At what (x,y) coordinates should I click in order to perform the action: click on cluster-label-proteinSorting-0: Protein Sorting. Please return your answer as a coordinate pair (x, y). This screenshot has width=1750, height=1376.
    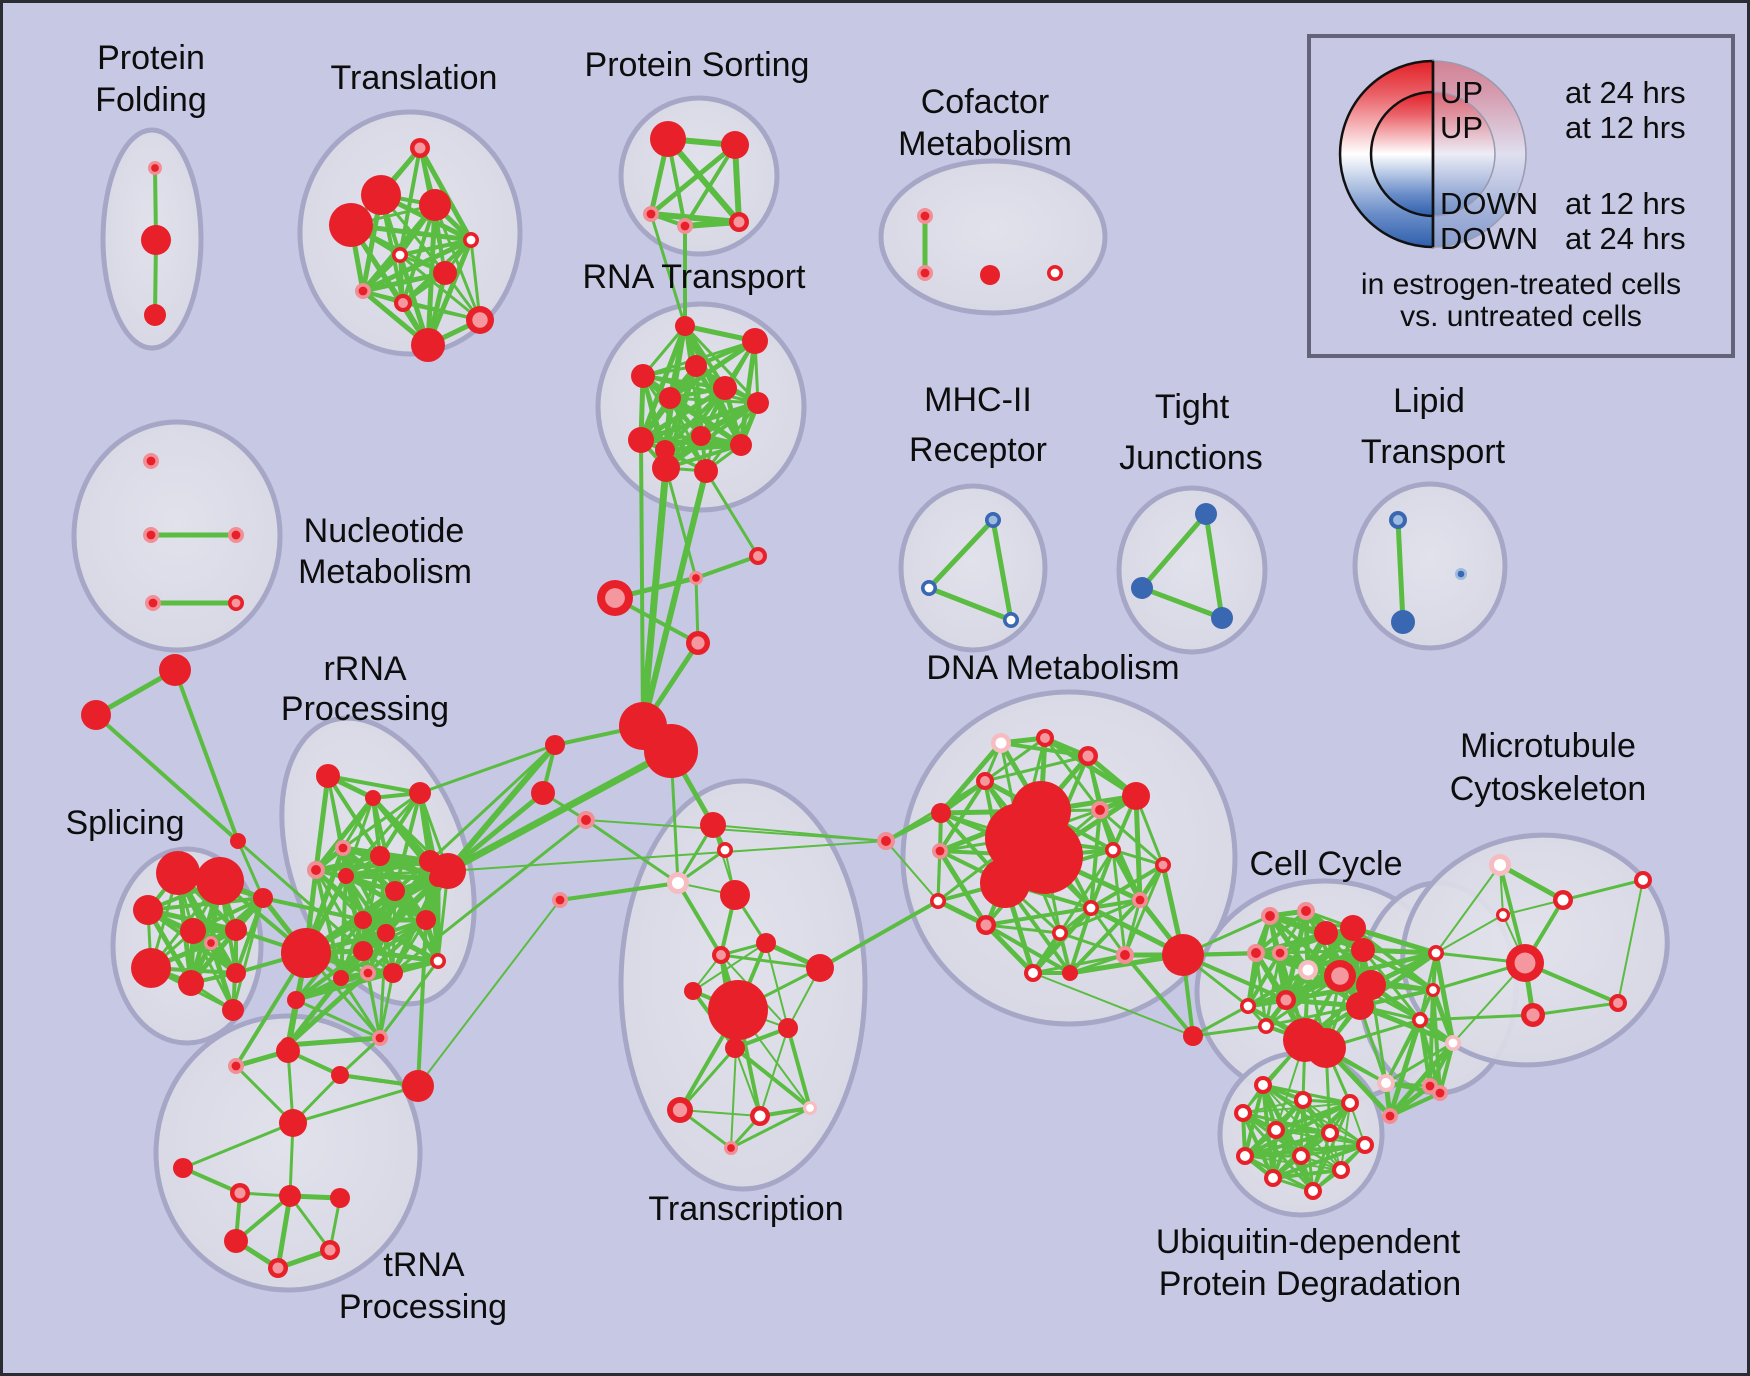
    Looking at the image, I should click on (697, 65).